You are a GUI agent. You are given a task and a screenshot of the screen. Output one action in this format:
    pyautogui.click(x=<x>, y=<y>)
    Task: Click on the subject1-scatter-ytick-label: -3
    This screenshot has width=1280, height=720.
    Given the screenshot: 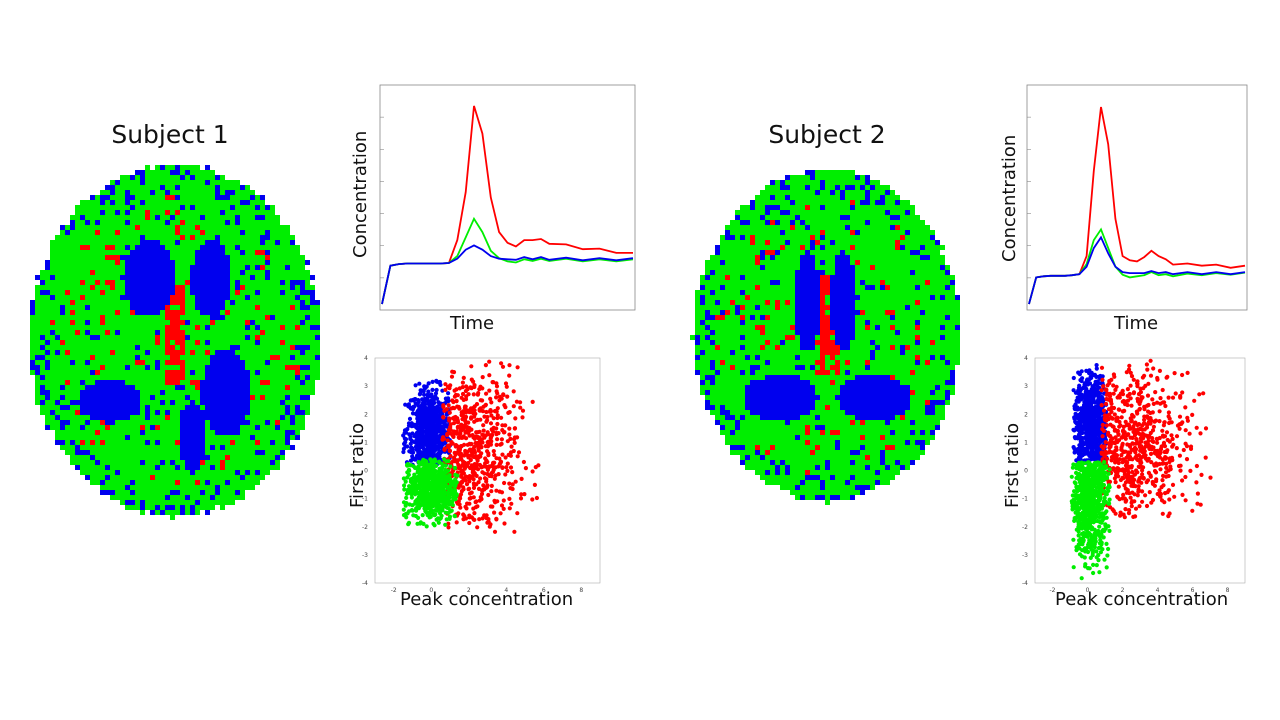 What is the action you would take?
    pyautogui.click(x=365, y=555)
    